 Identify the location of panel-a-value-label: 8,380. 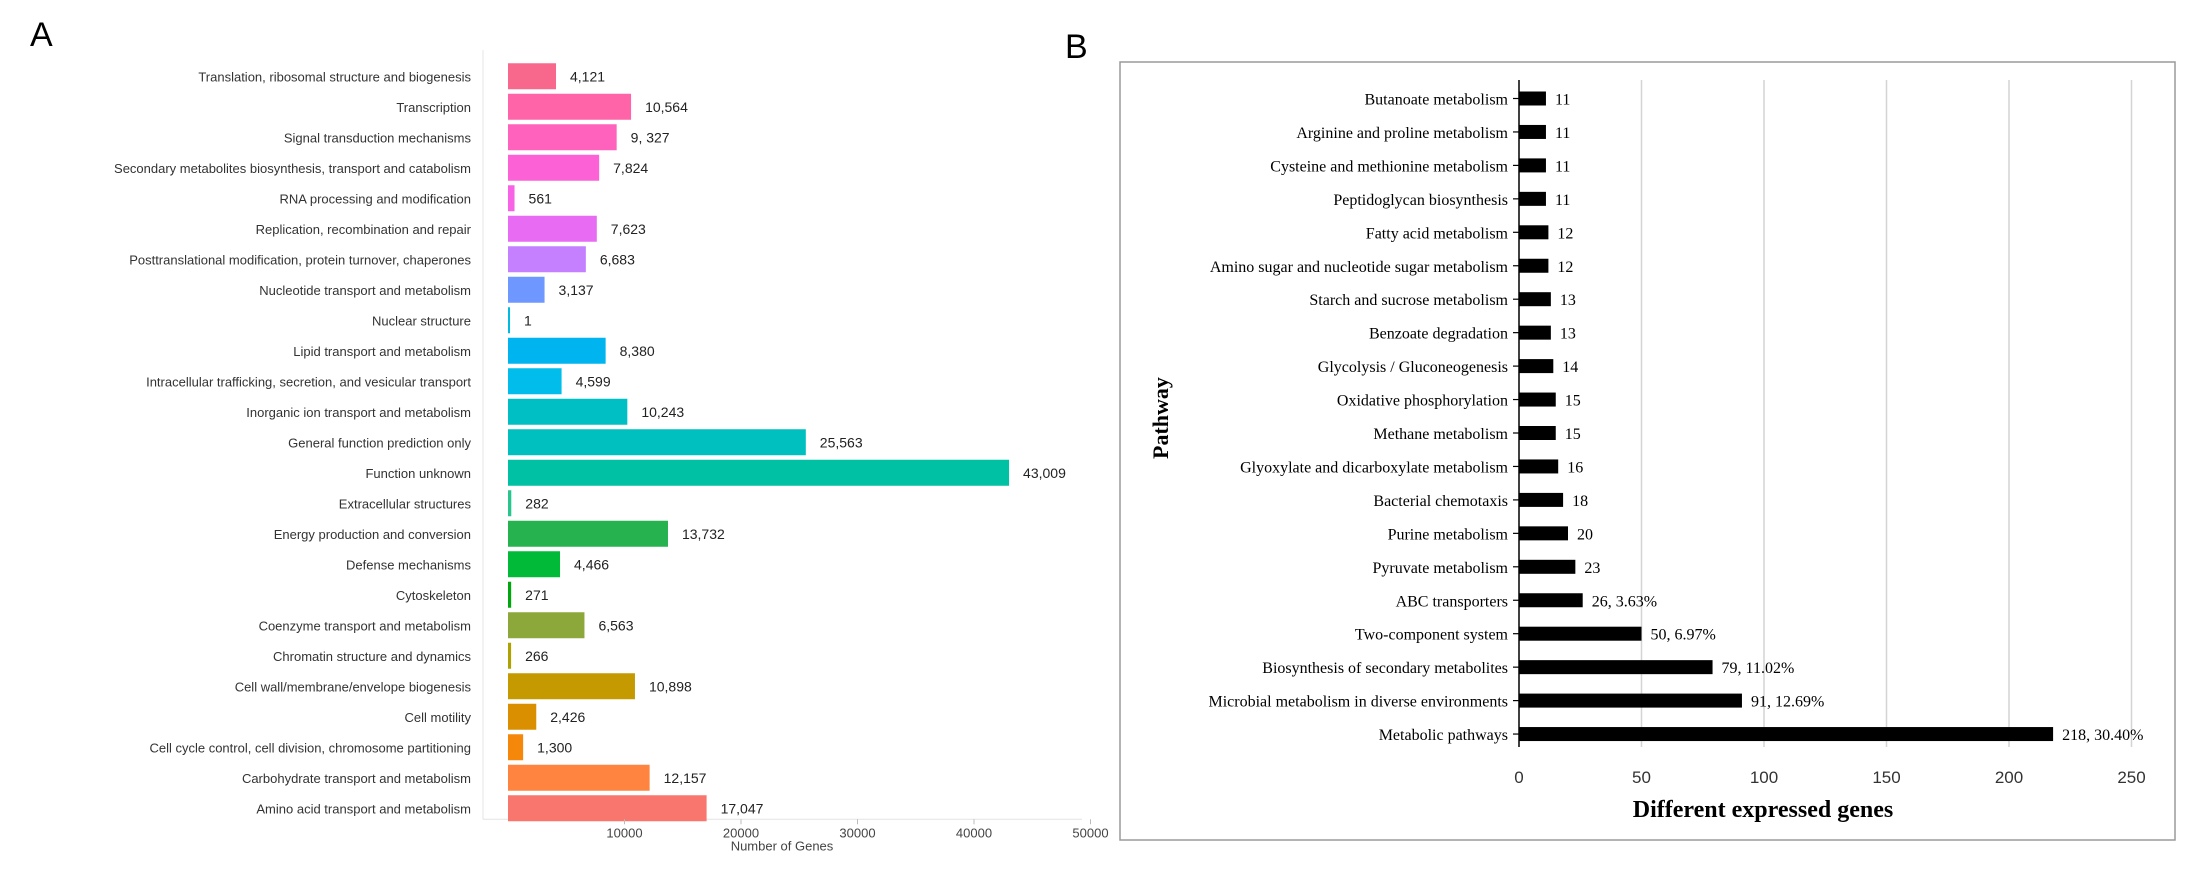
(637, 351).